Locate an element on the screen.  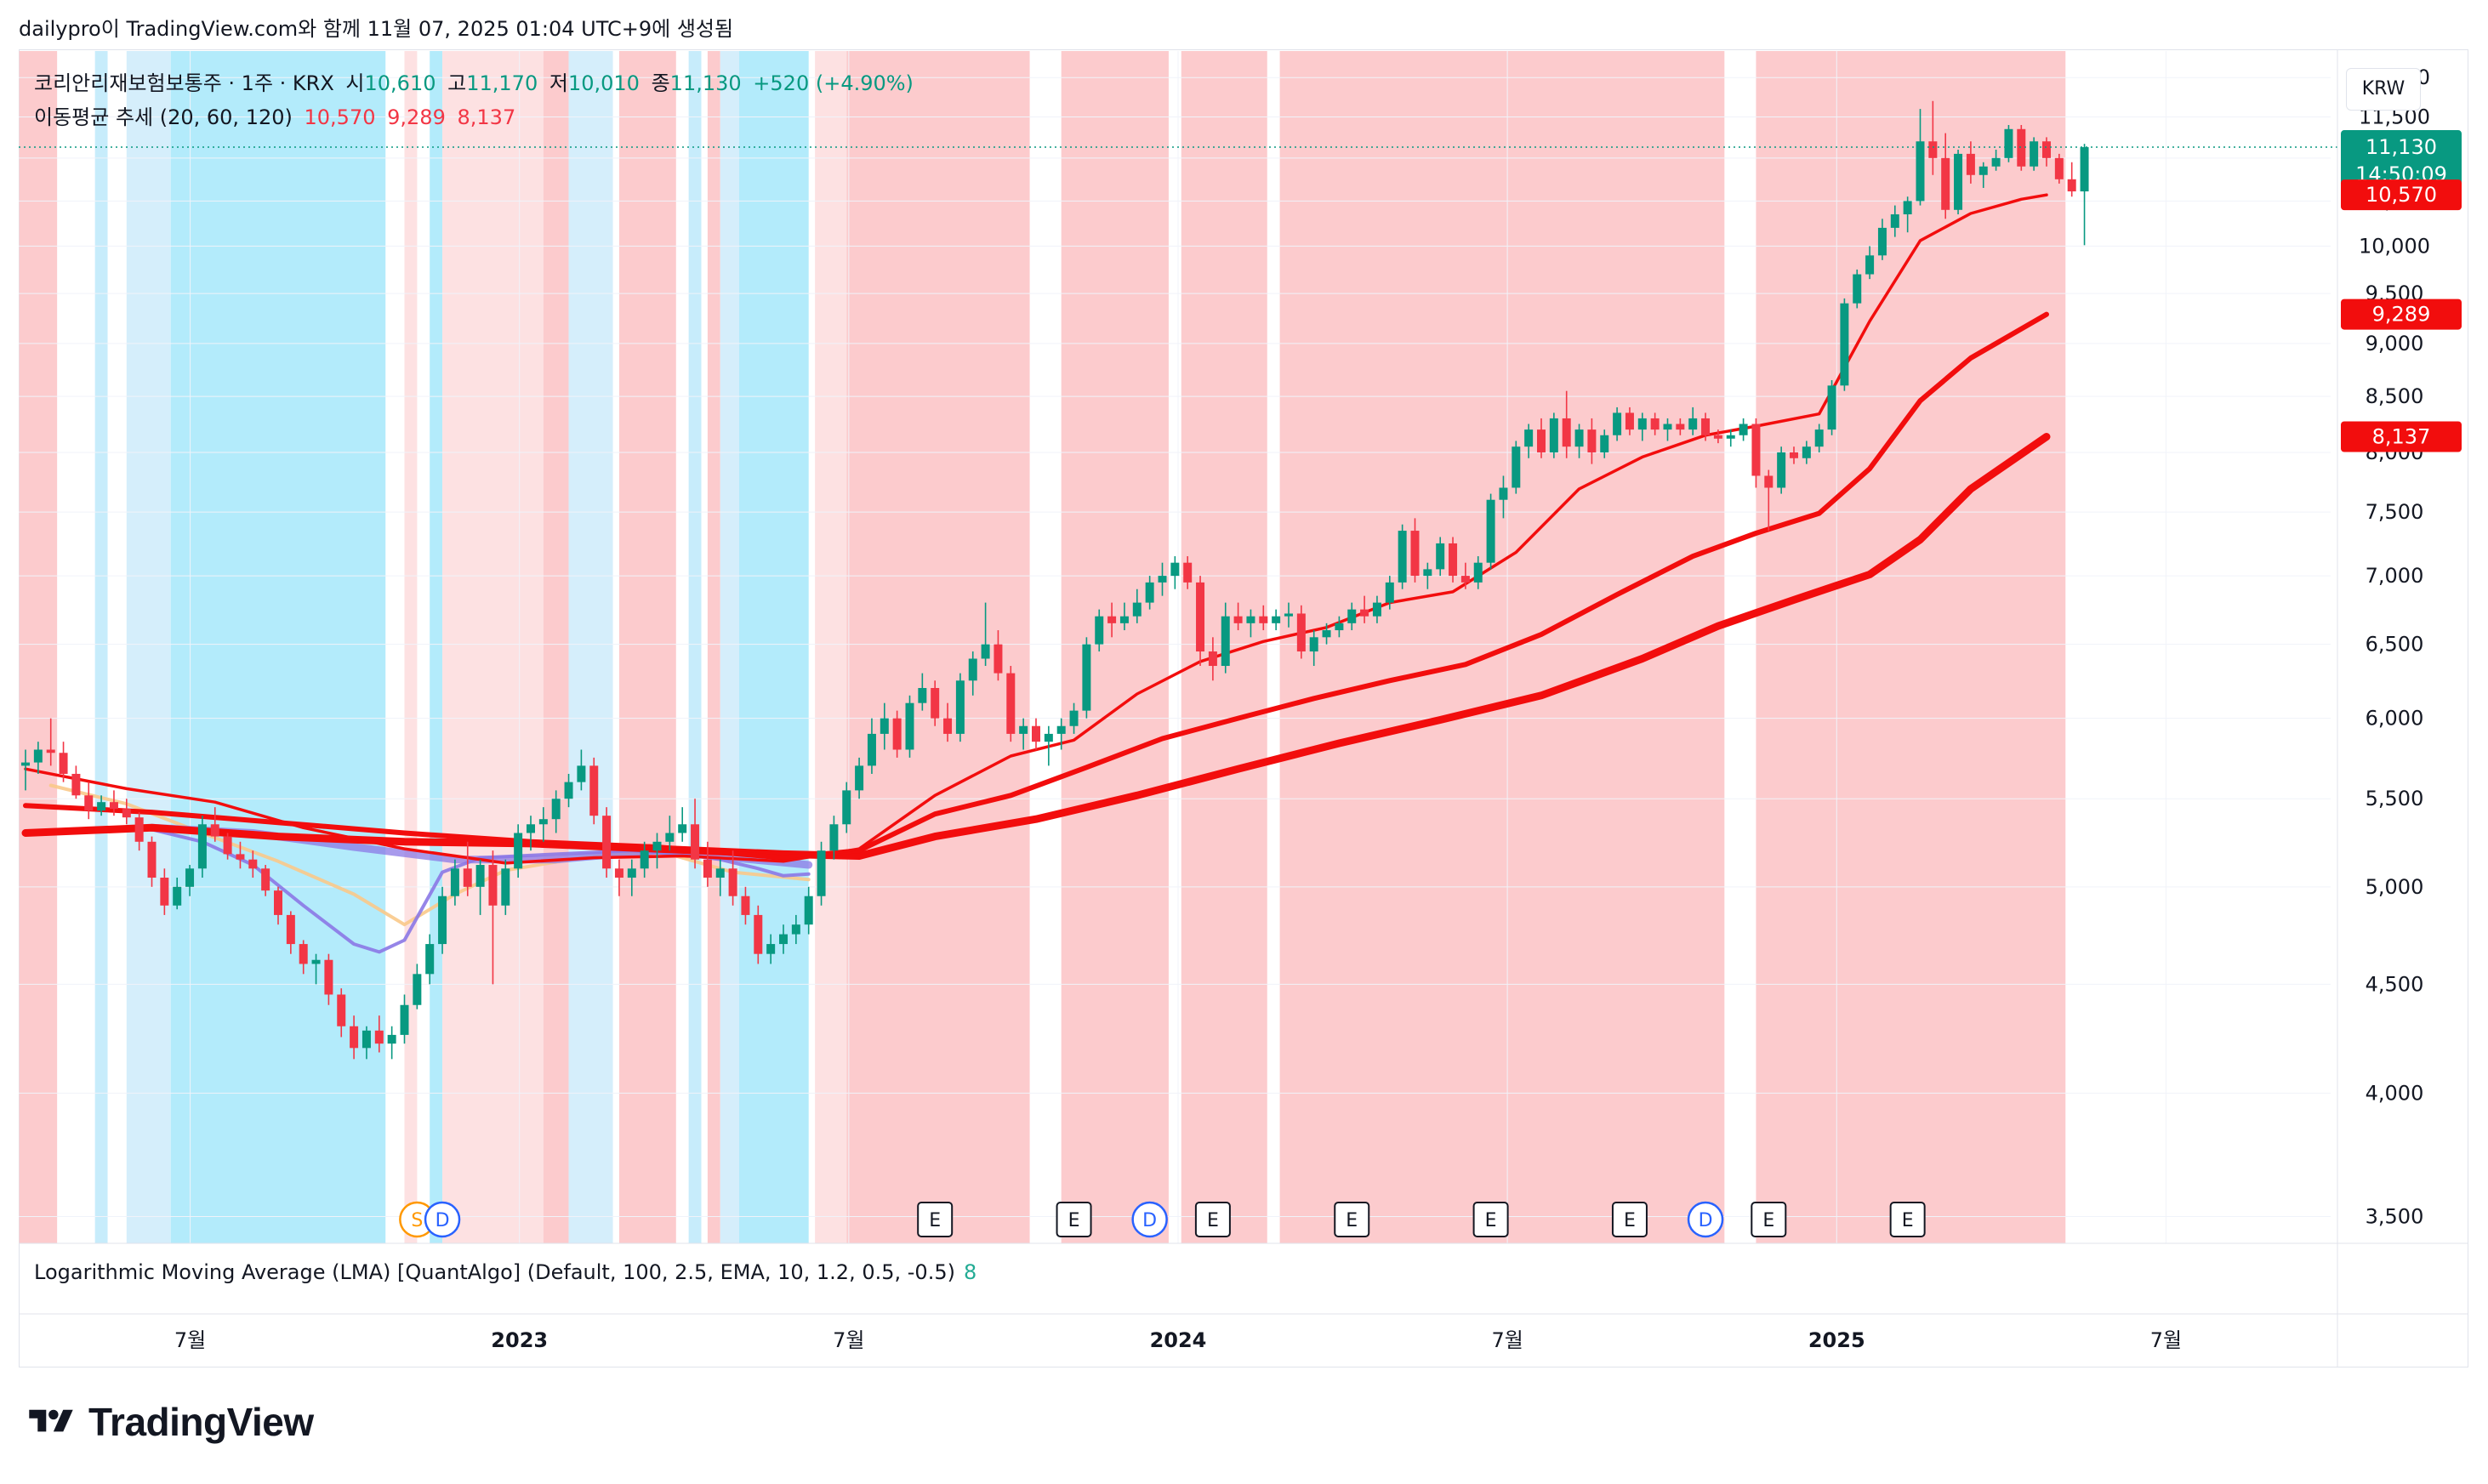
ma-indicator-title: 이동평균 추세 (20, 60, 120) is located at coordinates (163, 117).